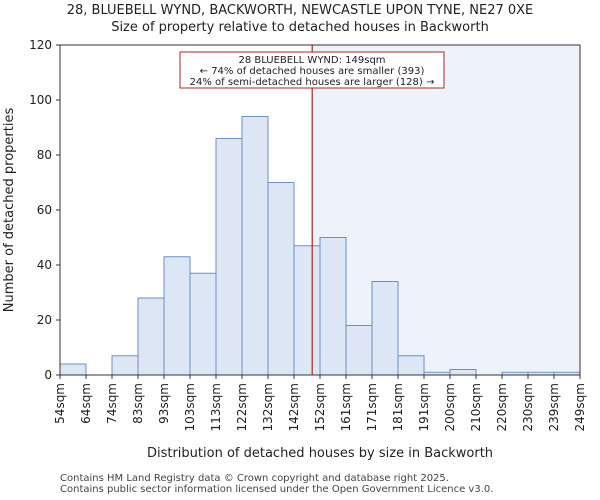 Image resolution: width=600 pixels, height=500 pixels. Describe the element at coordinates (372, 407) in the screenshot. I see `x-tick-label: 171sqm` at that location.